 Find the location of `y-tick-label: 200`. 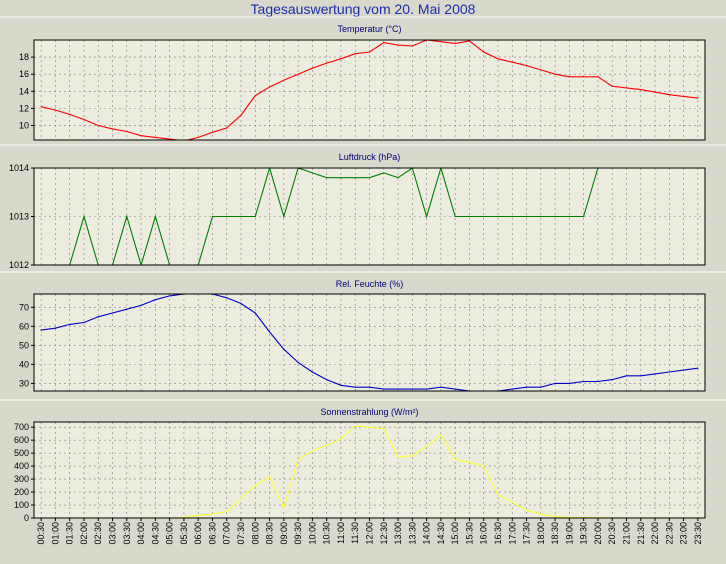

y-tick-label: 200 is located at coordinates (21, 492).